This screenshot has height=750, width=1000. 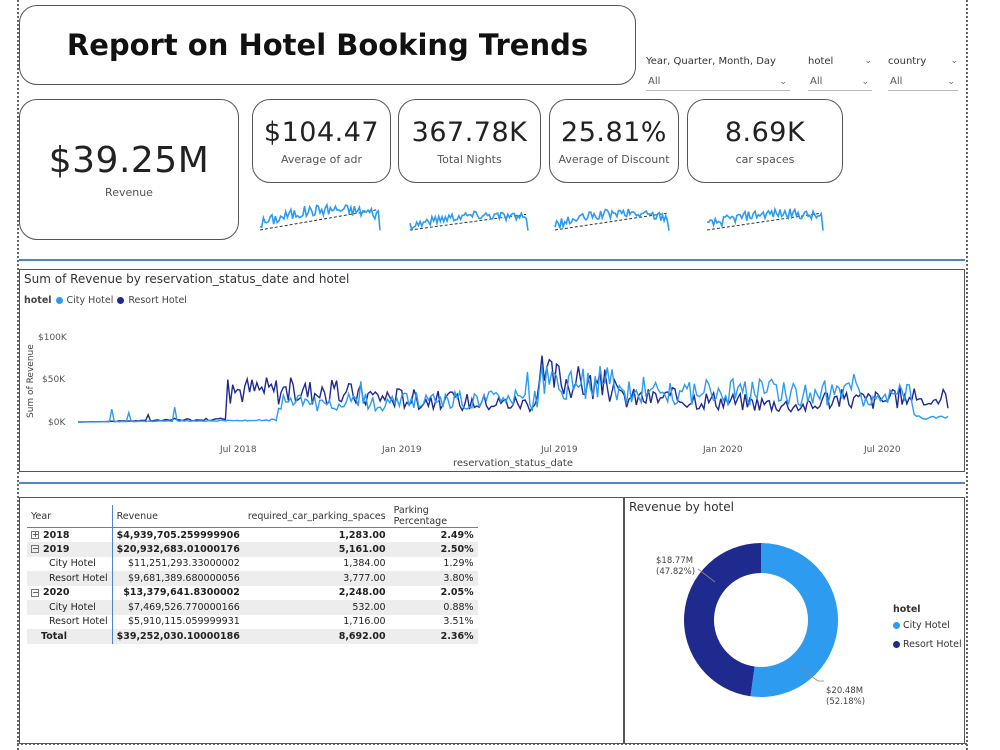 What do you see at coordinates (177, 516) in the screenshot?
I see `col-header-revenue: Revenue` at bounding box center [177, 516].